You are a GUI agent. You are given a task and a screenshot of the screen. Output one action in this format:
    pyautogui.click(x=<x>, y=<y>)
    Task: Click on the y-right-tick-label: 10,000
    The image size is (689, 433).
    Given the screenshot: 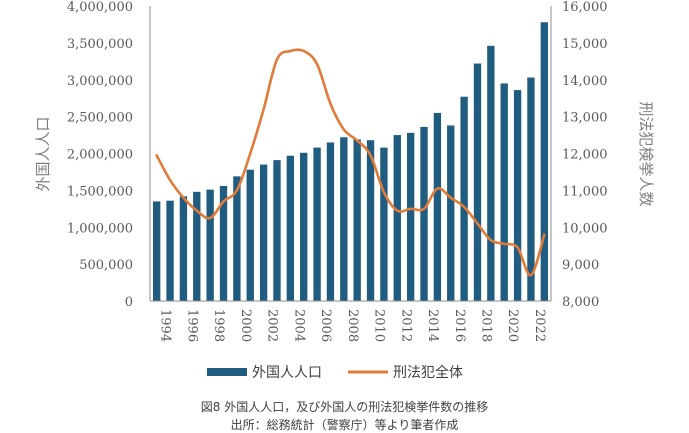 What is the action you would take?
    pyautogui.click(x=585, y=228)
    